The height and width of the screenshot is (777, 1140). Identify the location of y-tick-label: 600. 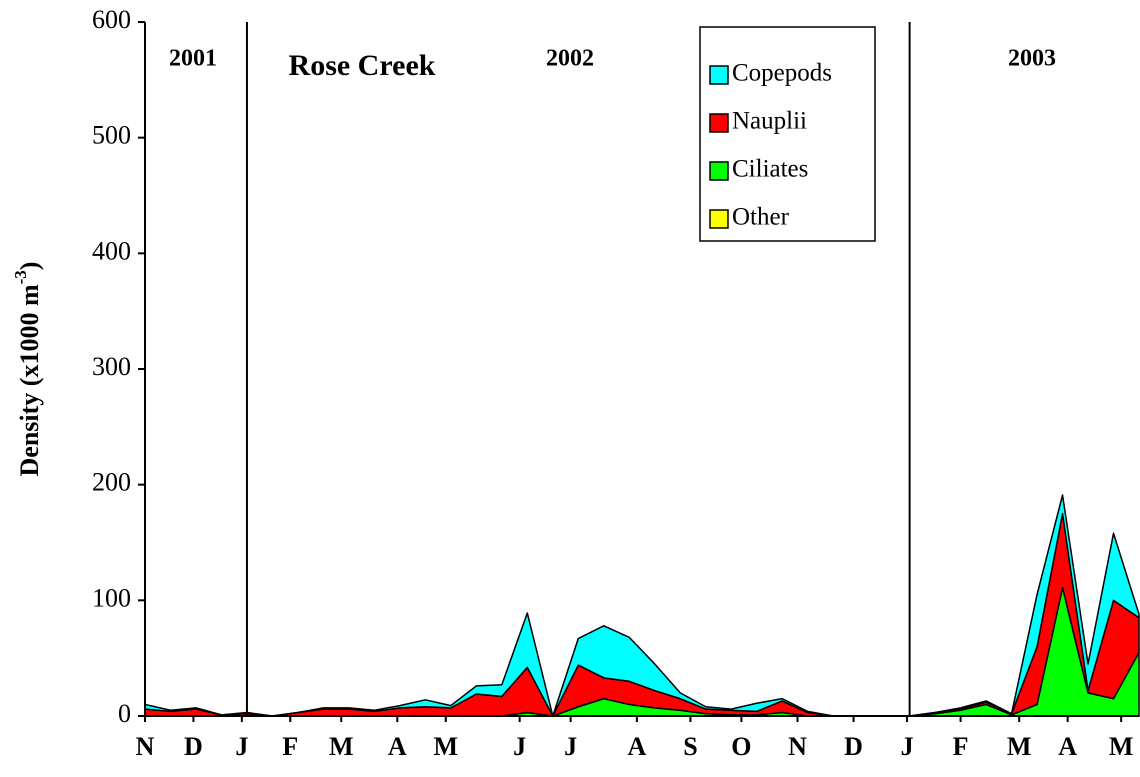
(111, 19).